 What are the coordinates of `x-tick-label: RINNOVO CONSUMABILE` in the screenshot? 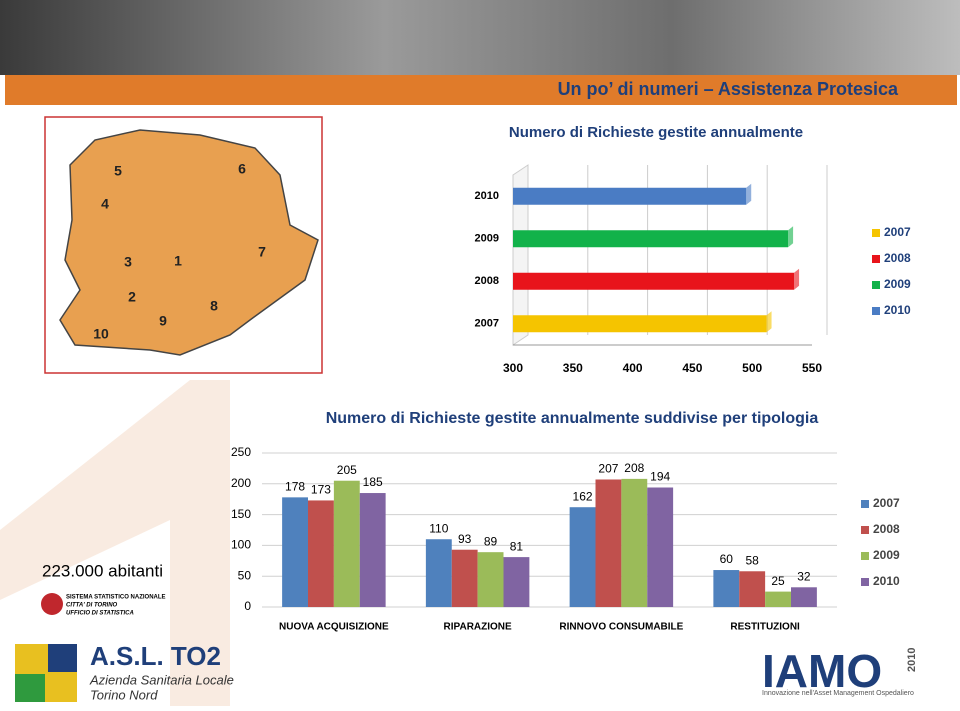 It's located at (621, 627).